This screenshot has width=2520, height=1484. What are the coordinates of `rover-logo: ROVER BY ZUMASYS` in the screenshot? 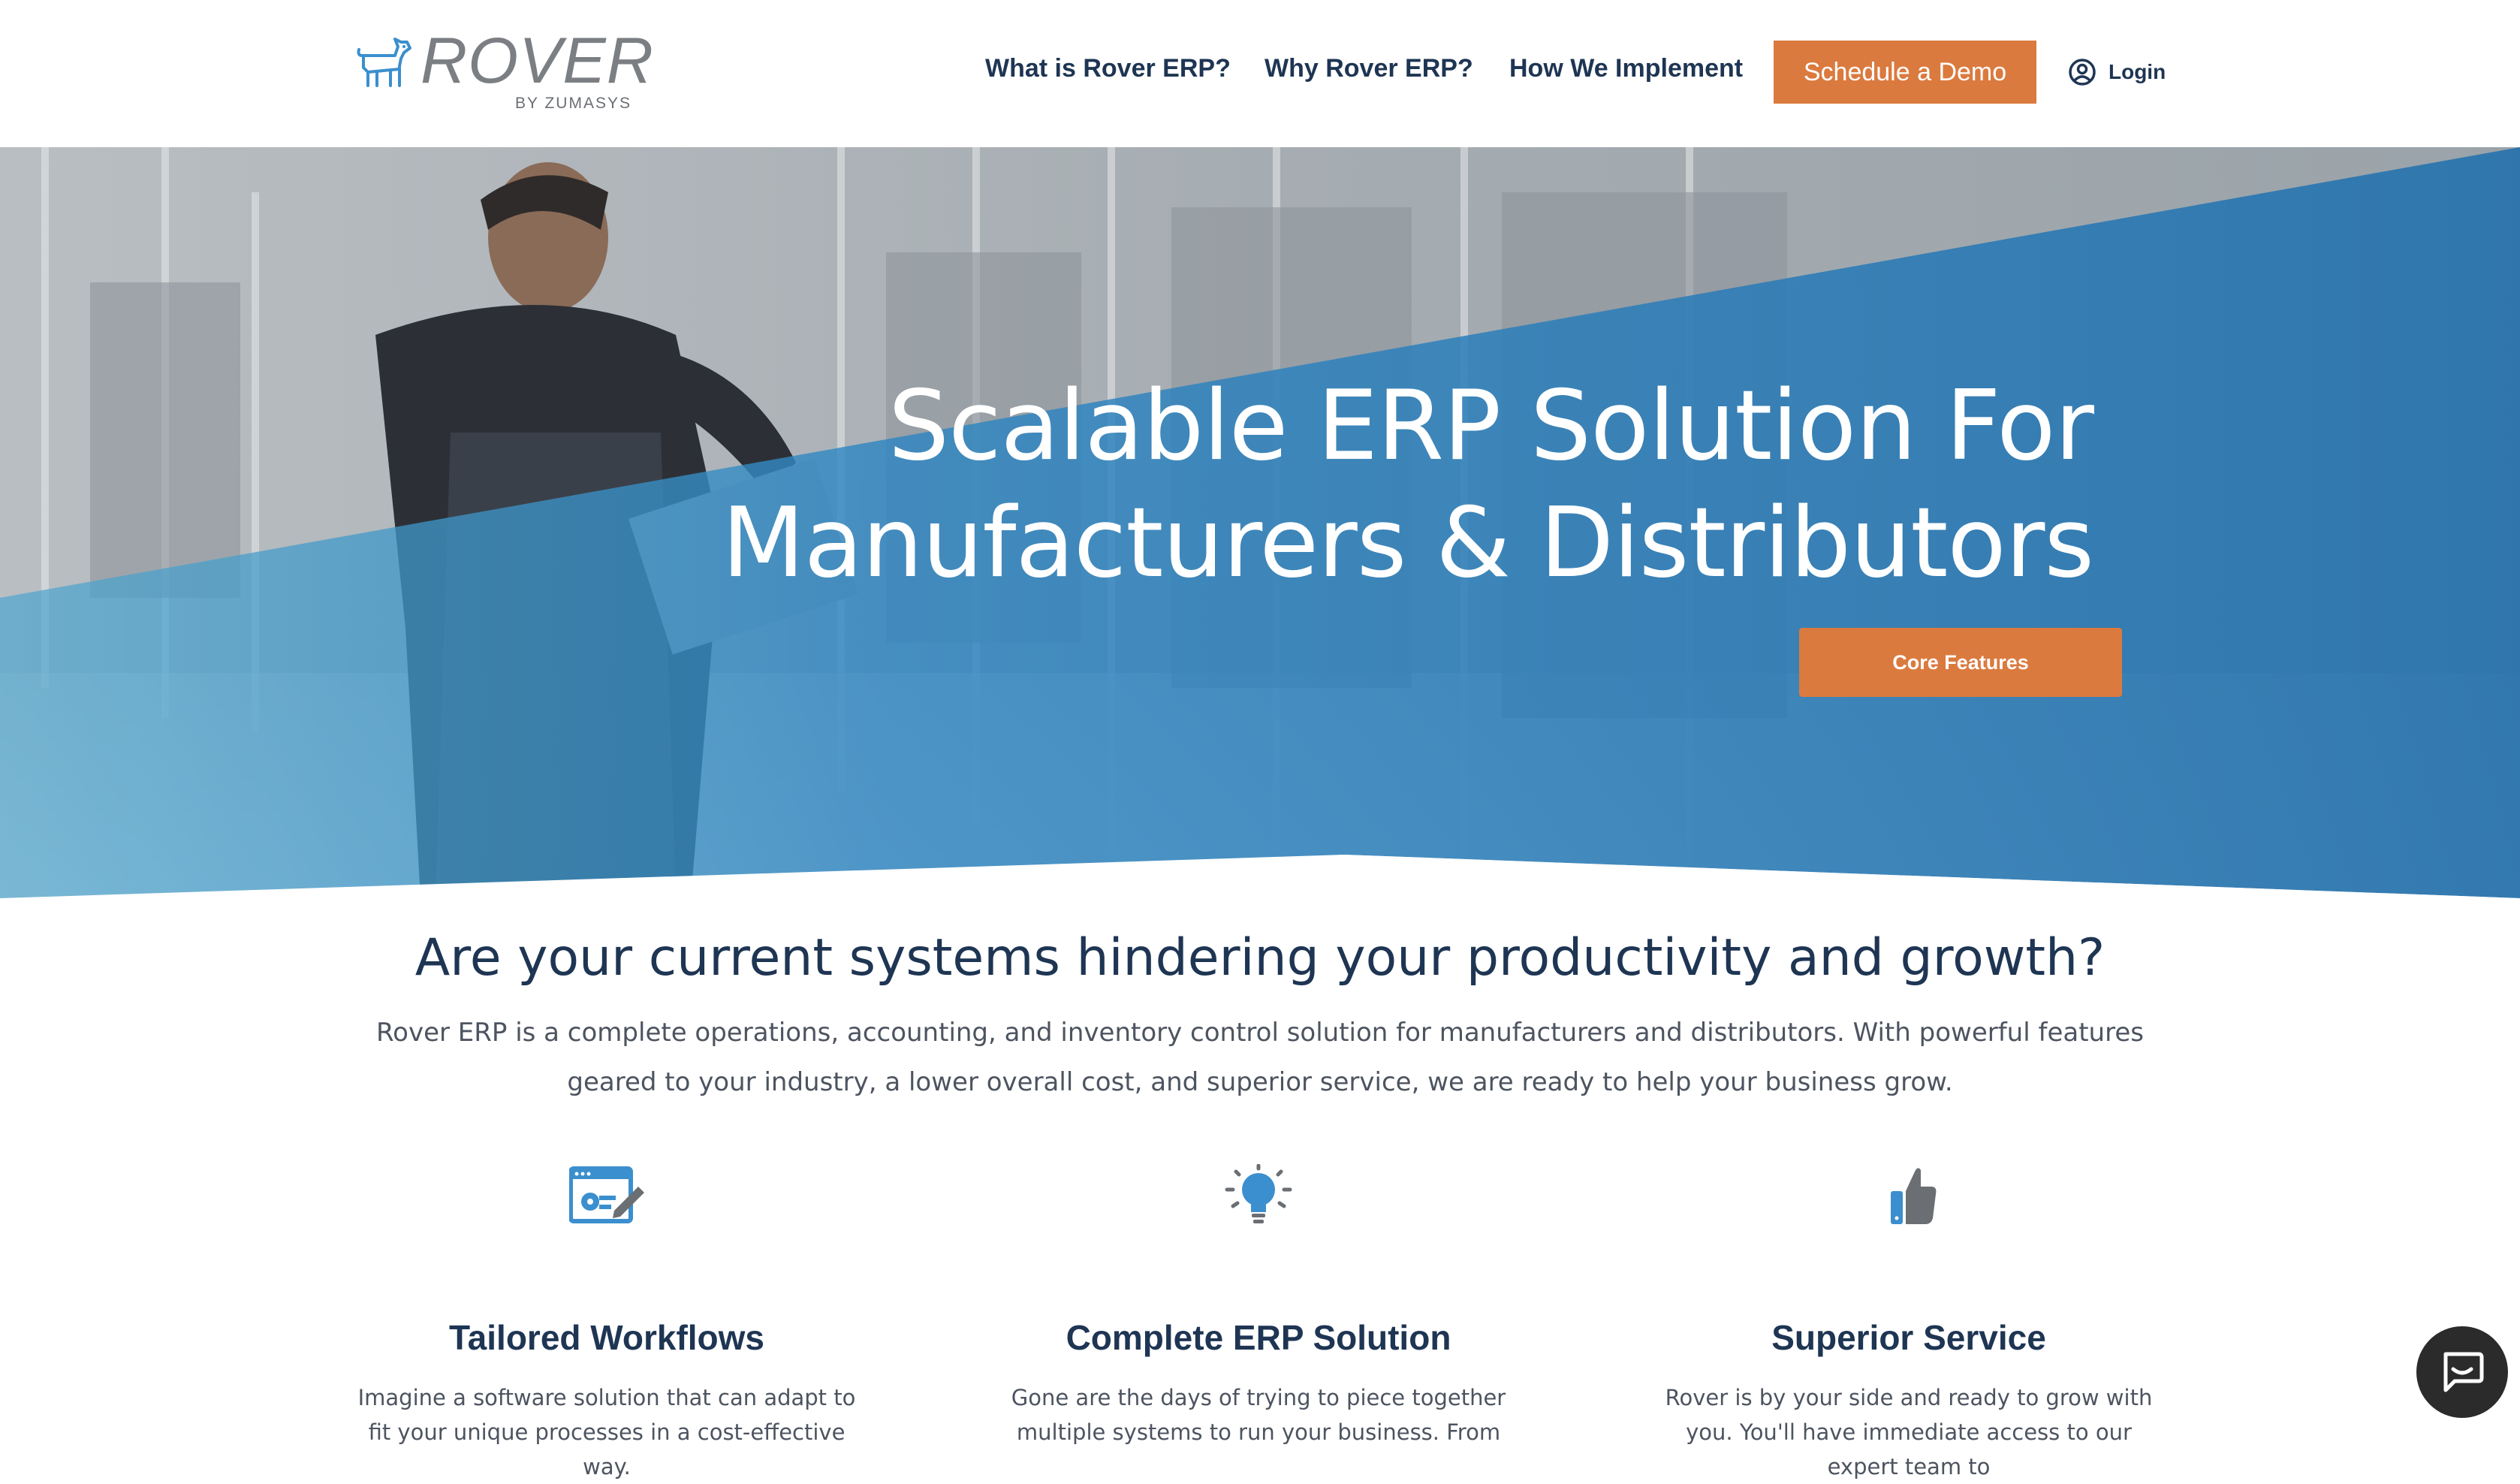 It's located at (503, 72).